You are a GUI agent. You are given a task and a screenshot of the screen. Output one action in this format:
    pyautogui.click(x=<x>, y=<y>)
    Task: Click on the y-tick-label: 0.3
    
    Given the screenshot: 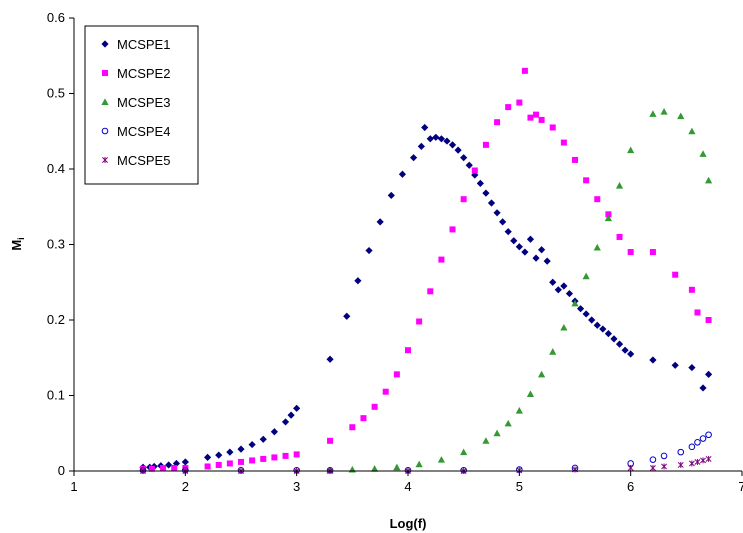 What is the action you would take?
    pyautogui.click(x=56, y=244)
    